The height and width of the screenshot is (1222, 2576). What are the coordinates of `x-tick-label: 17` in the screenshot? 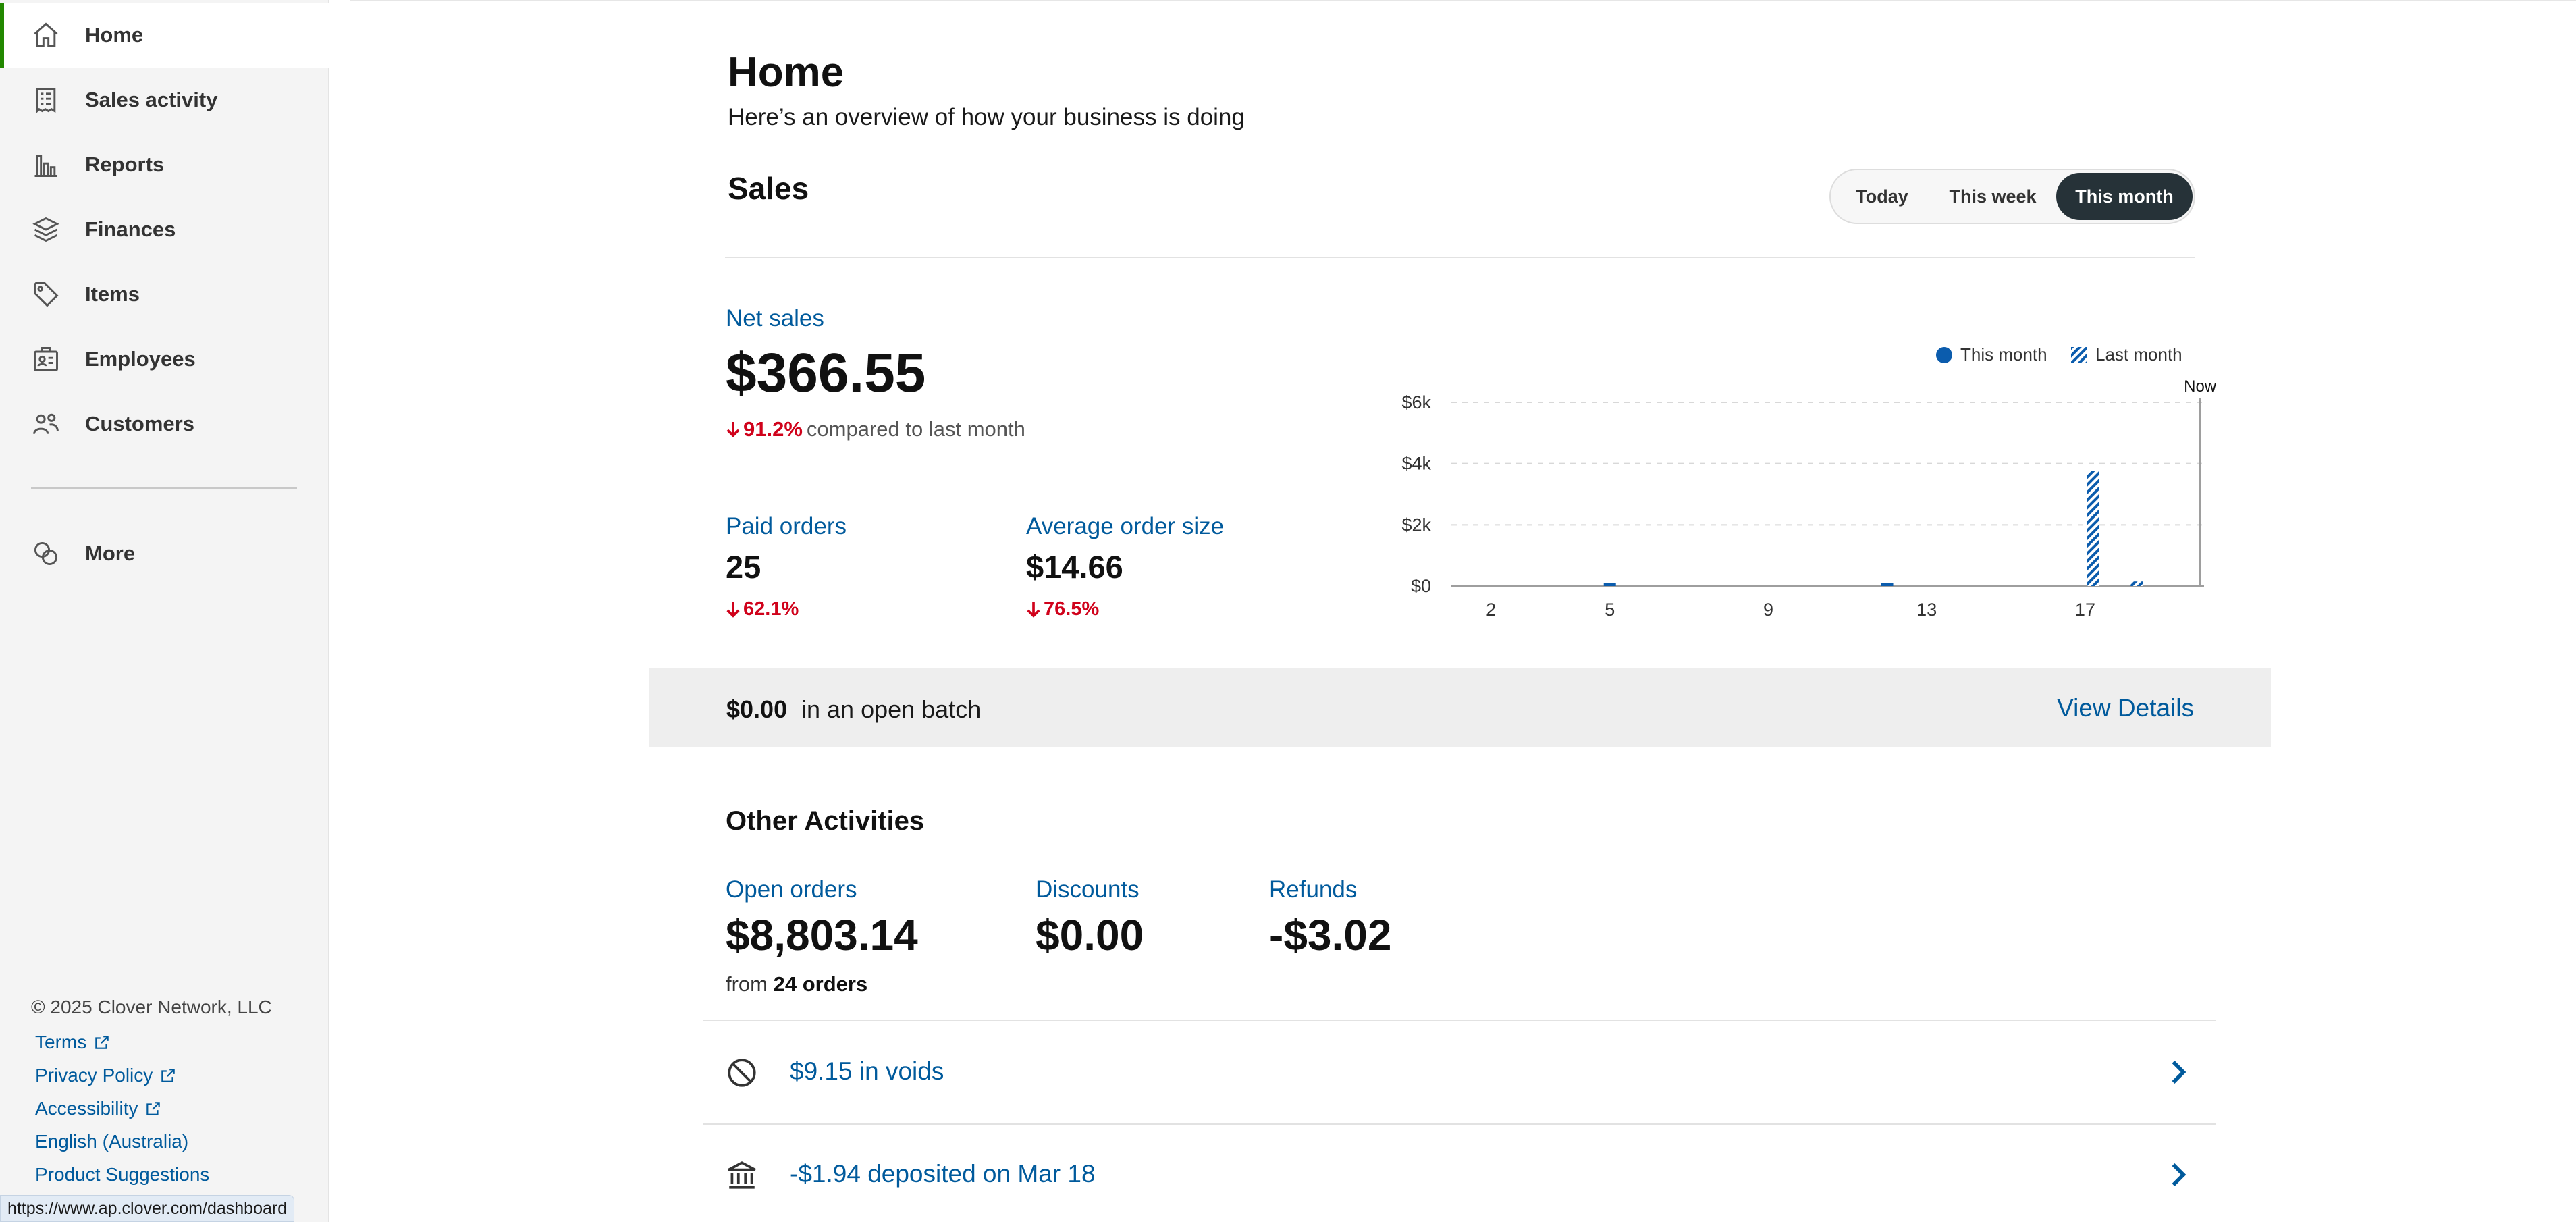 It's located at (2085, 610).